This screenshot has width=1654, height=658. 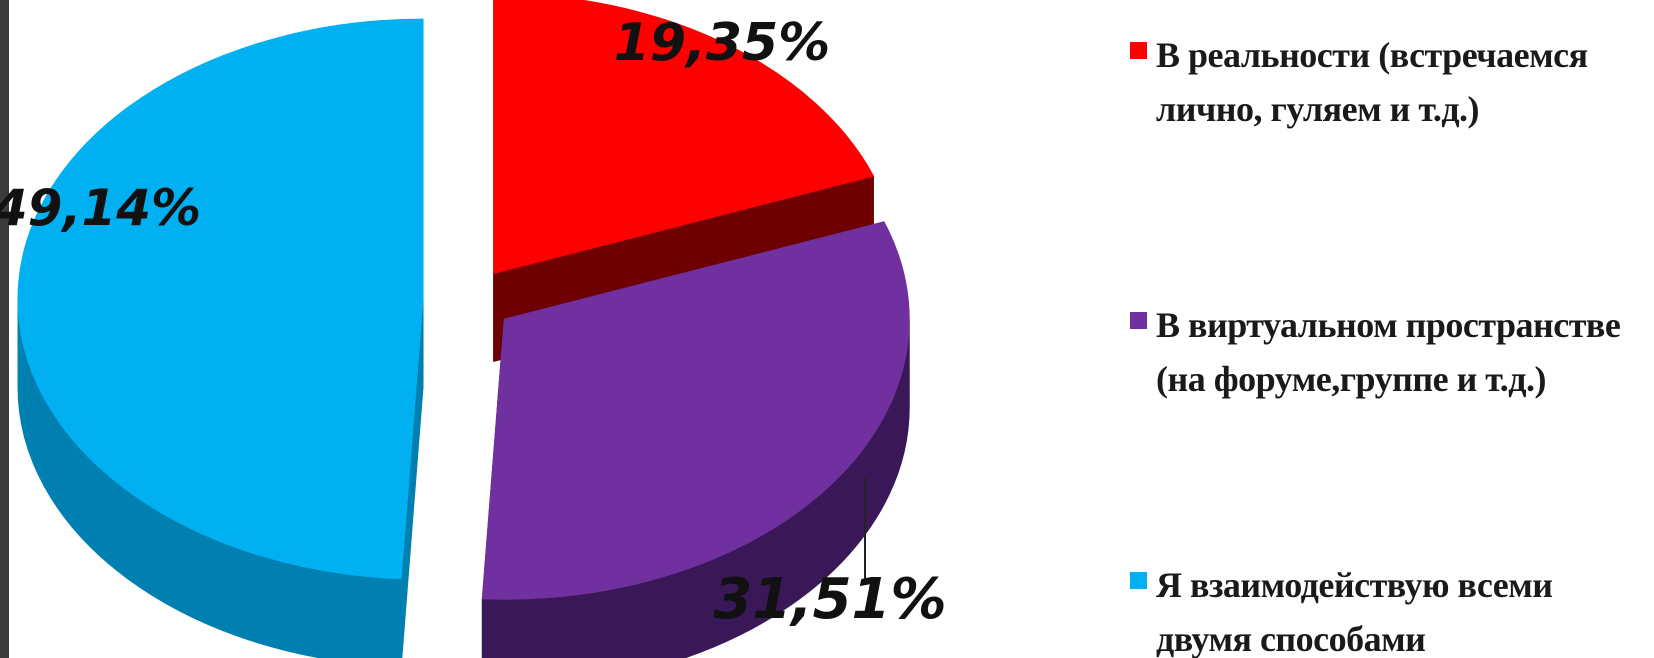 What do you see at coordinates (722, 43) in the screenshot?
I see `pct-label-real: 19,35%` at bounding box center [722, 43].